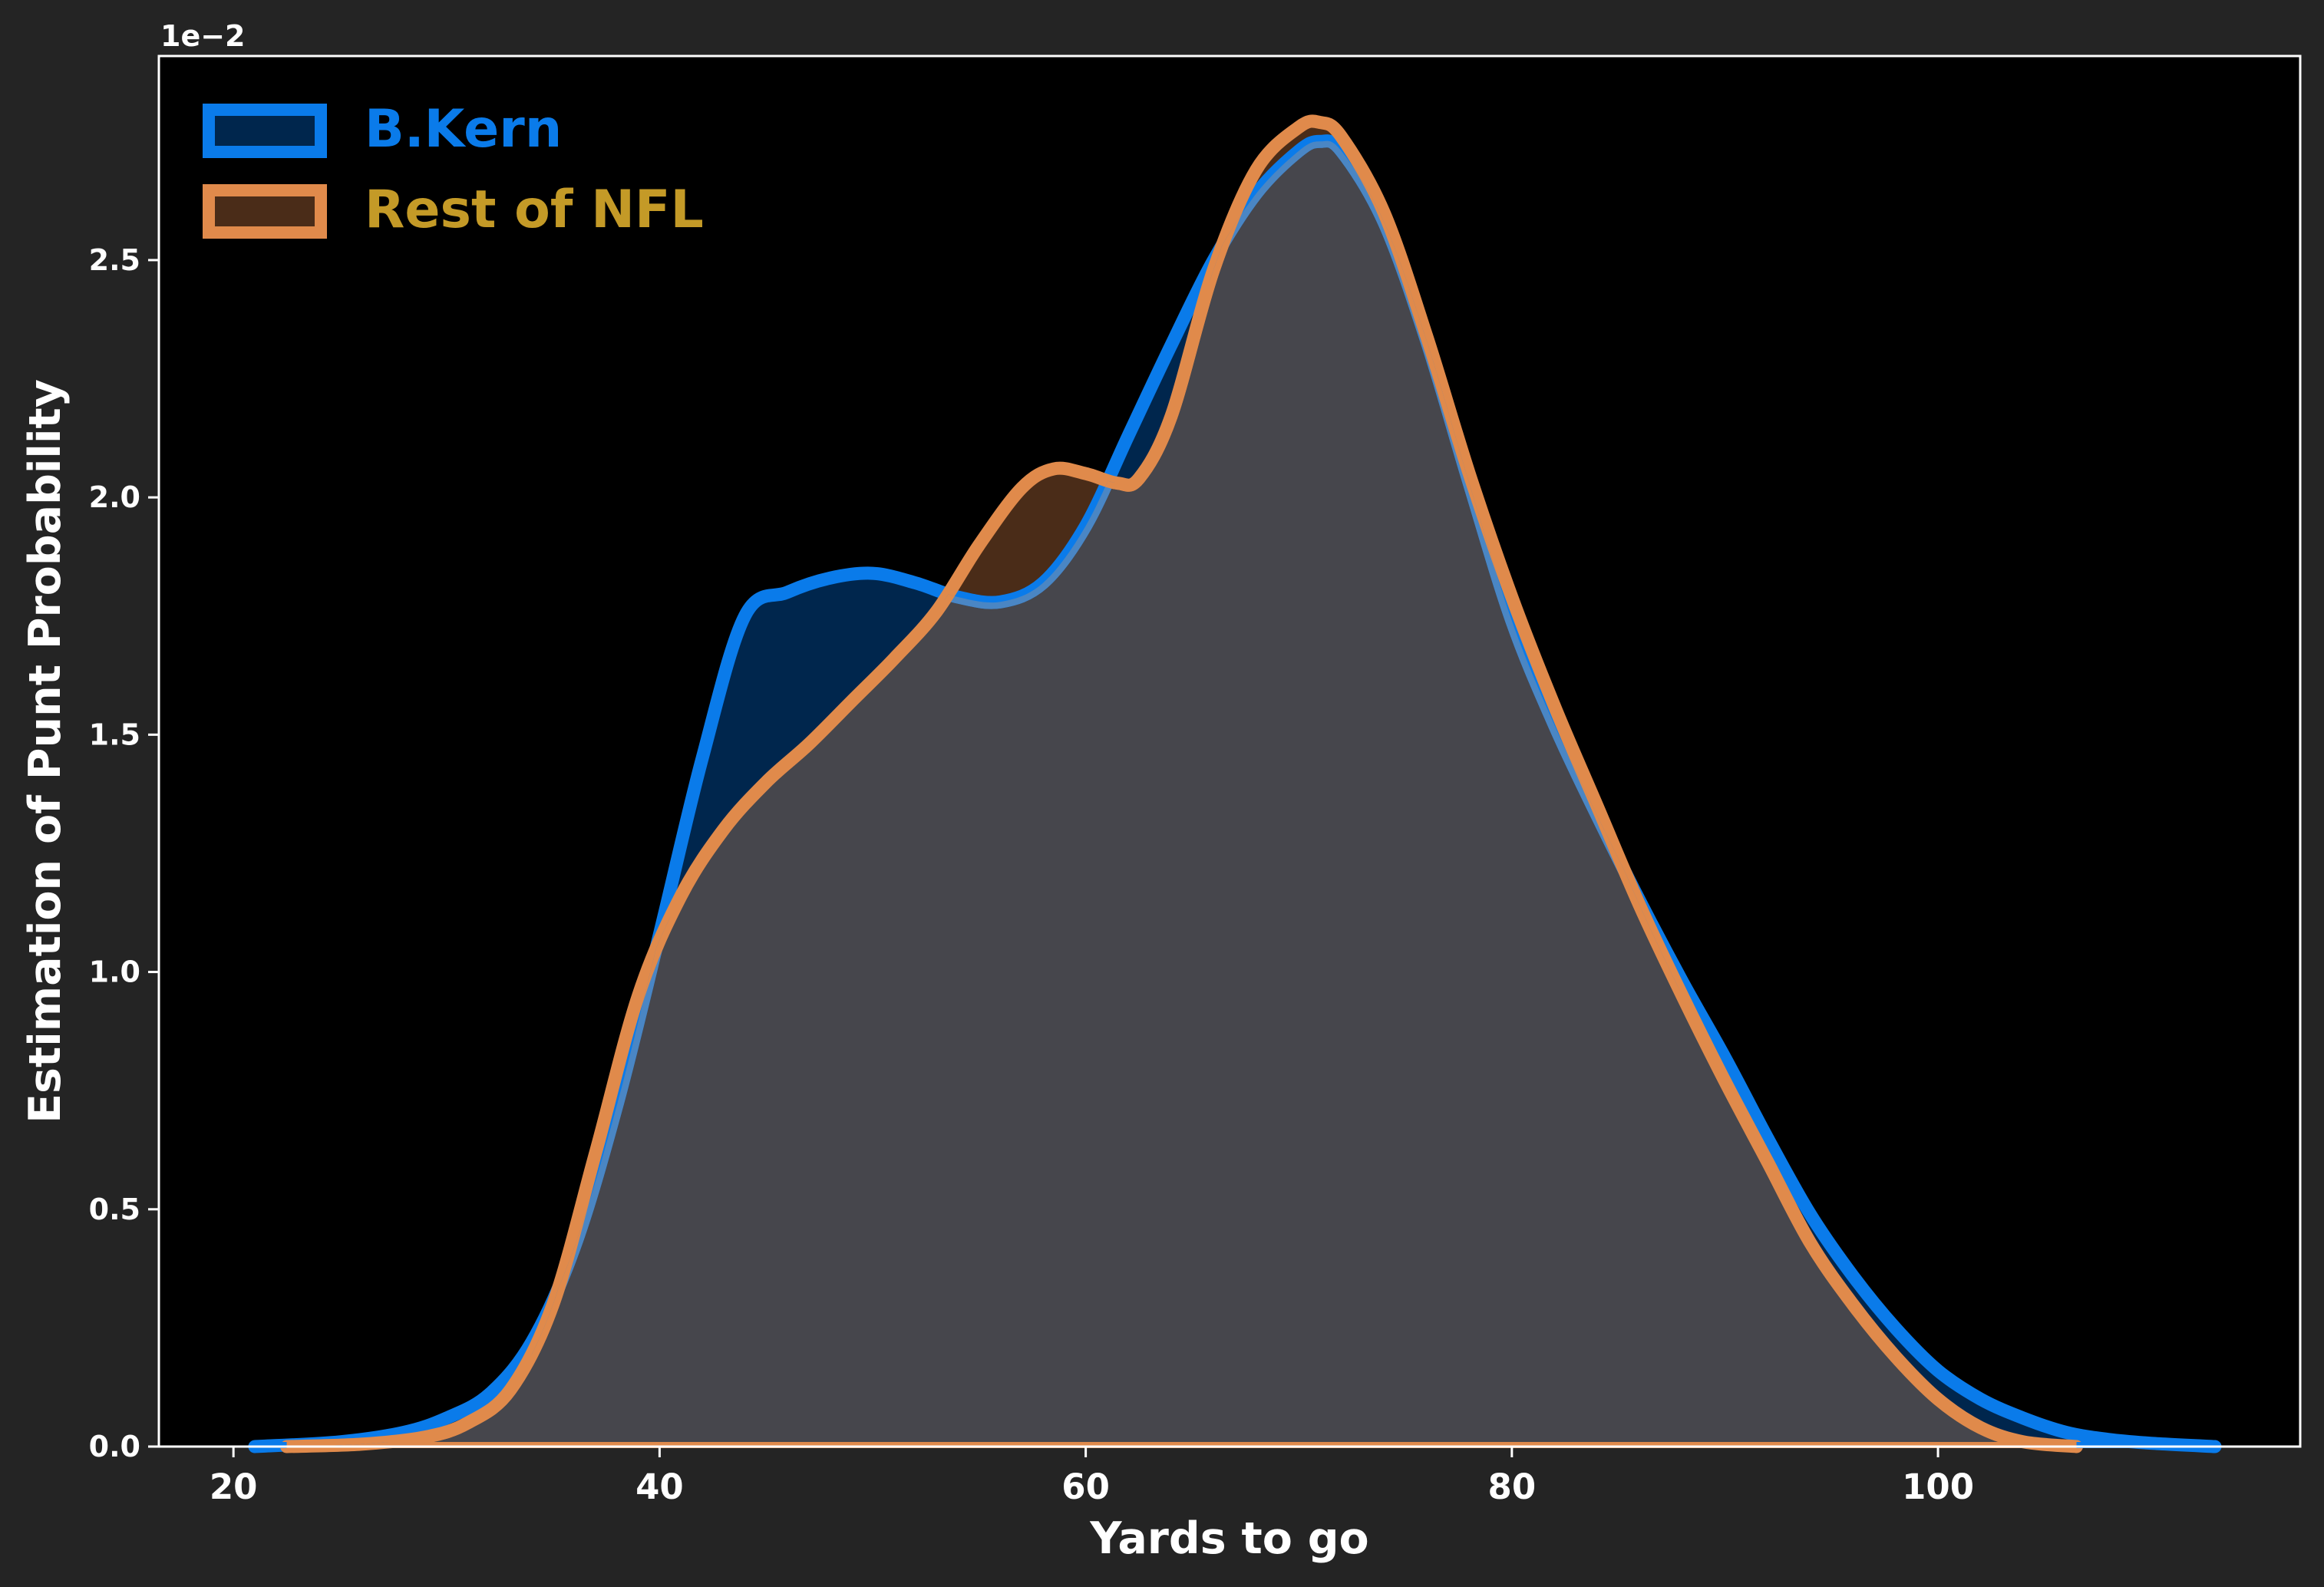 This screenshot has width=2324, height=1587. Describe the element at coordinates (115, 497) in the screenshot. I see `y-tick-label: 2.0` at that location.